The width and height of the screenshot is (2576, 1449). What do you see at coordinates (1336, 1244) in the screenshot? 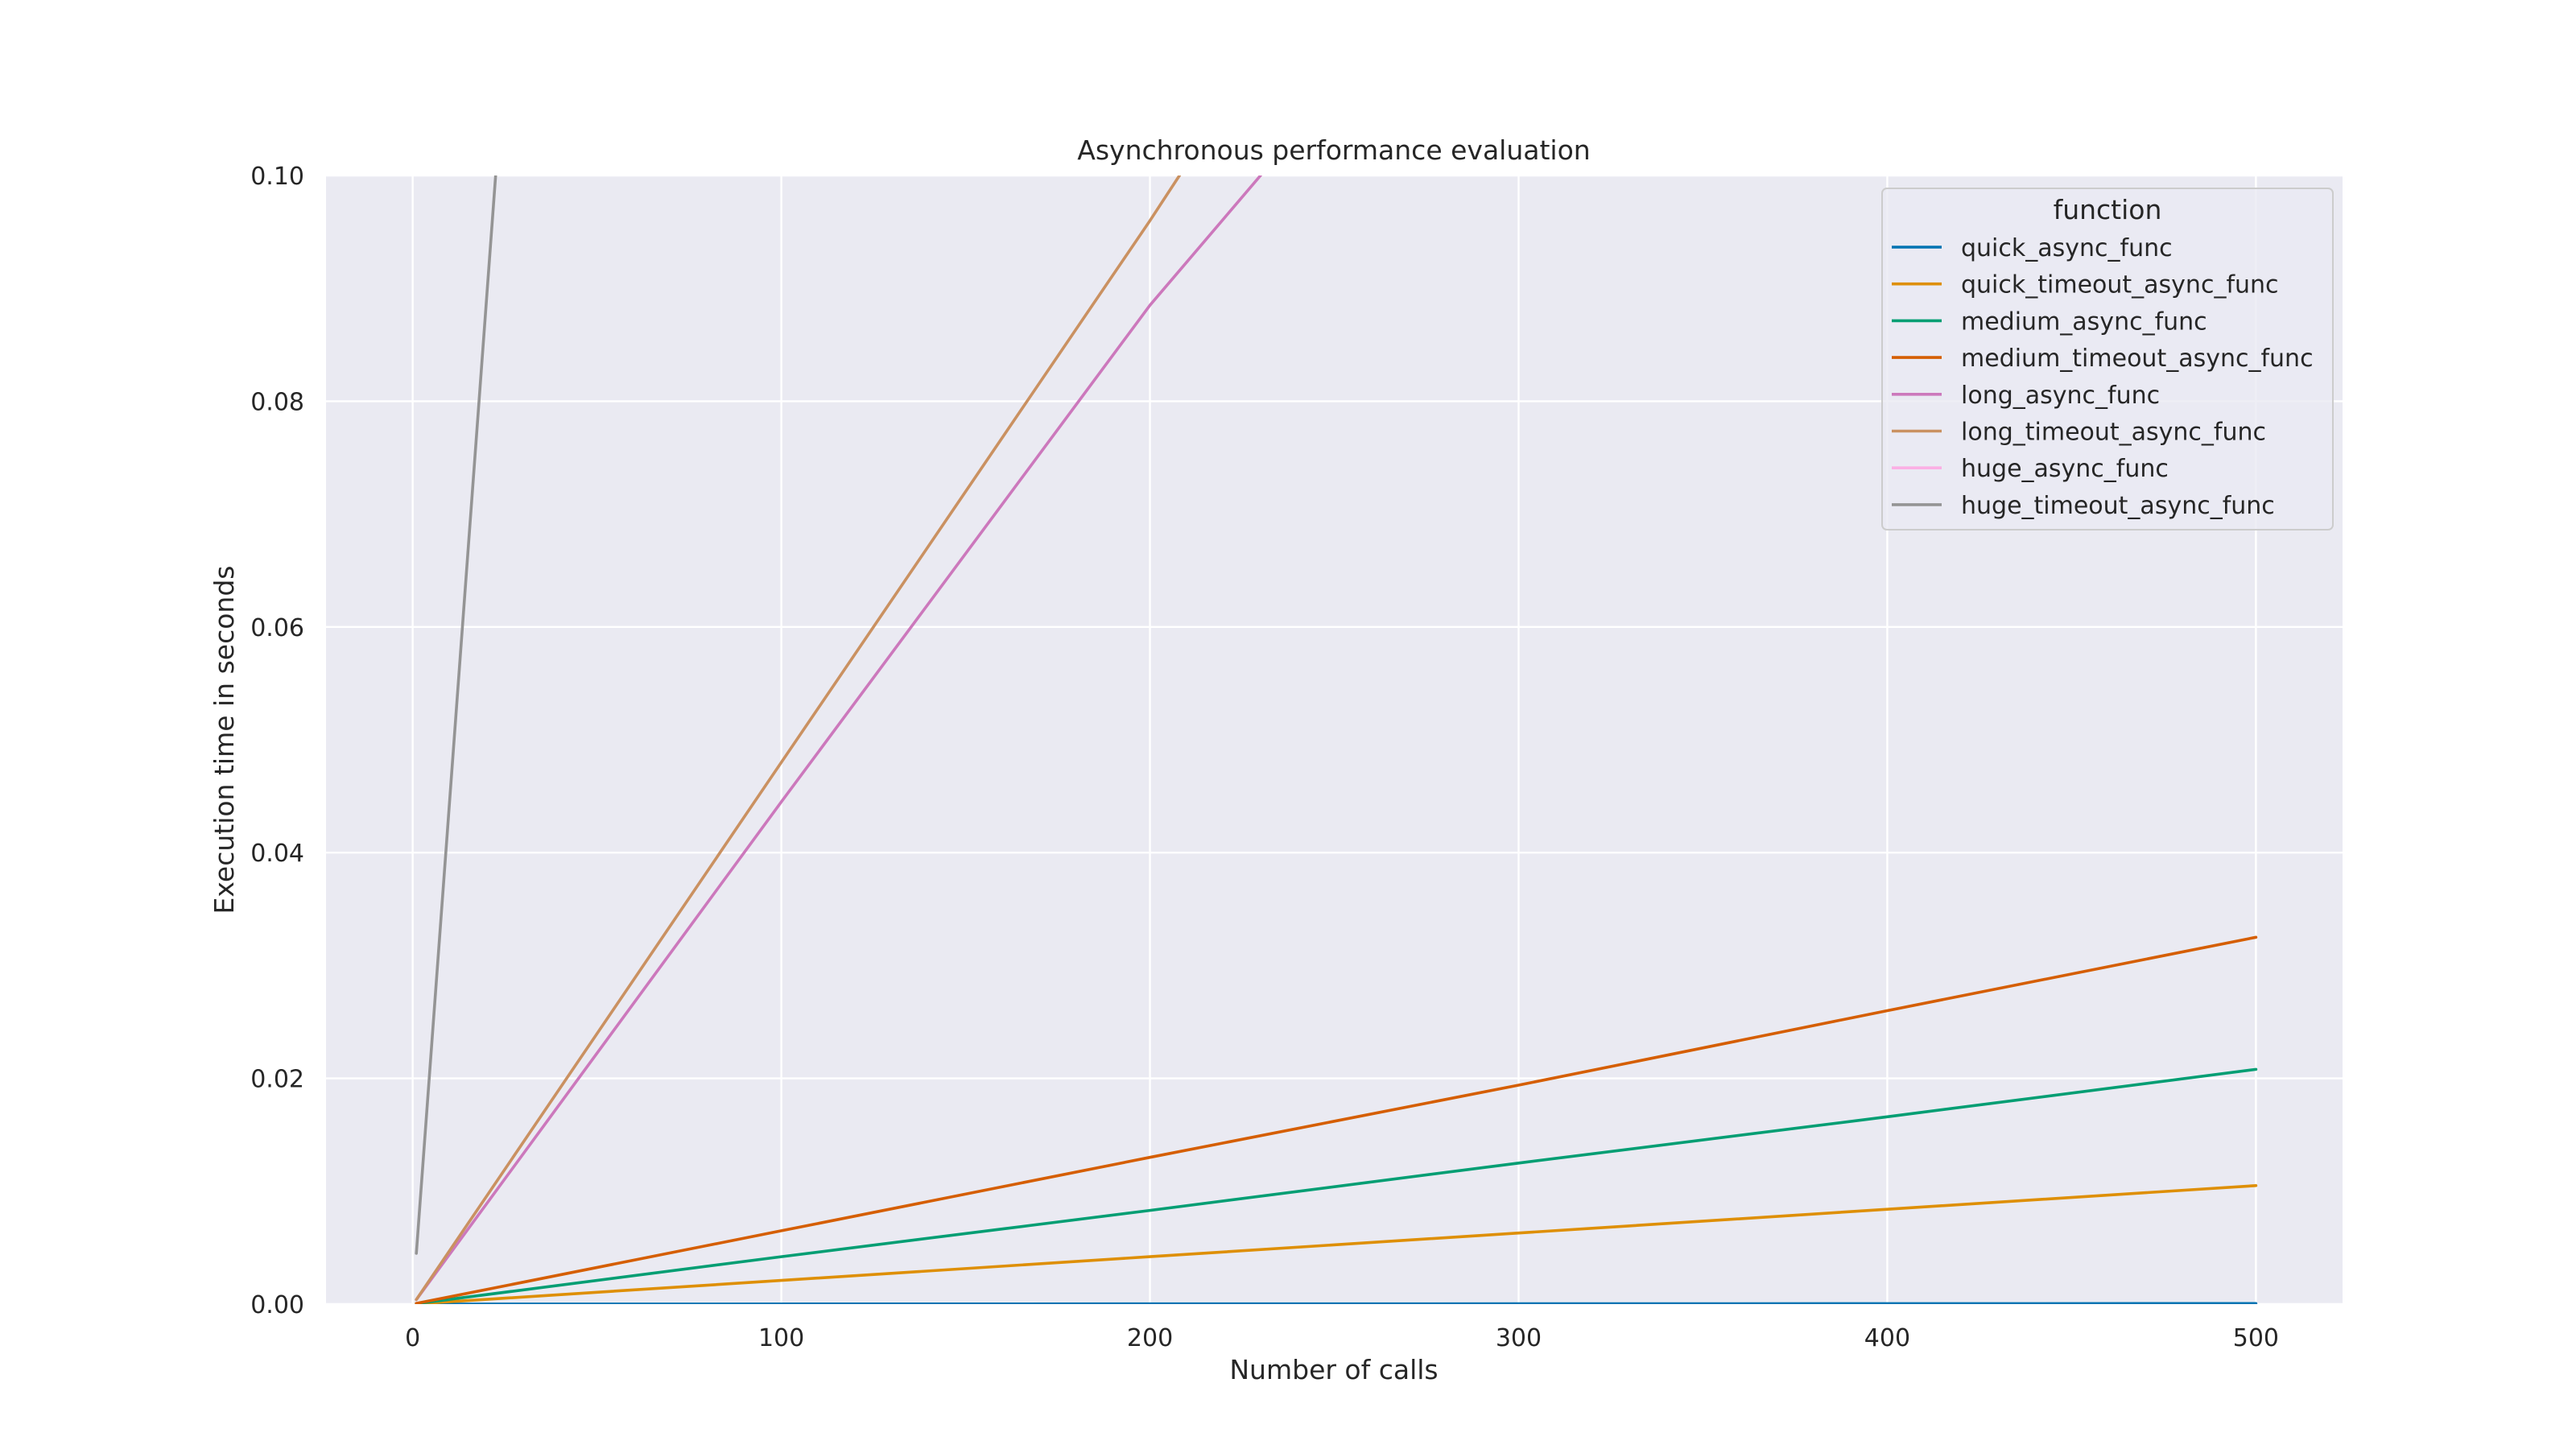
I see `series-line-quick_timeout_async_func` at bounding box center [1336, 1244].